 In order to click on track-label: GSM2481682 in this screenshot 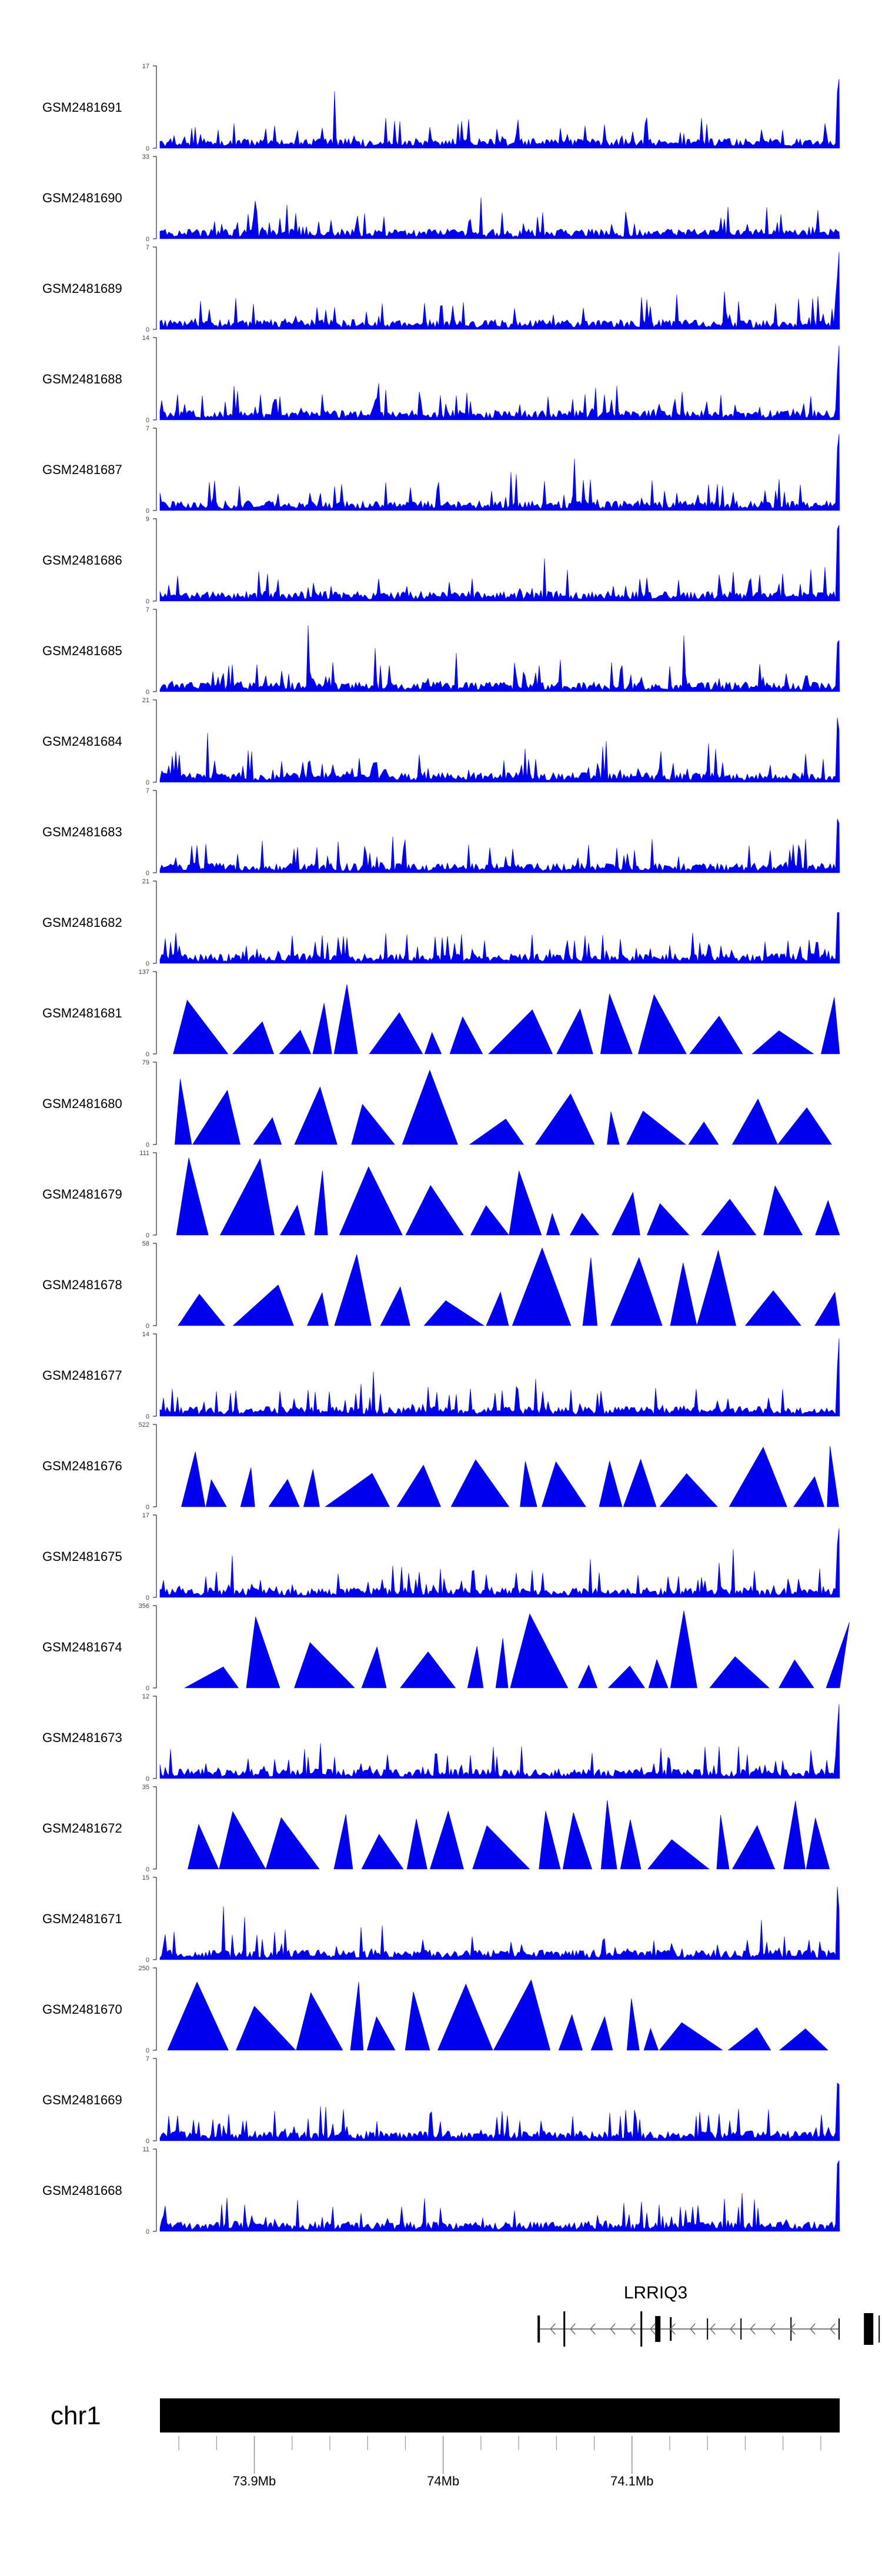, I will do `click(82, 922)`.